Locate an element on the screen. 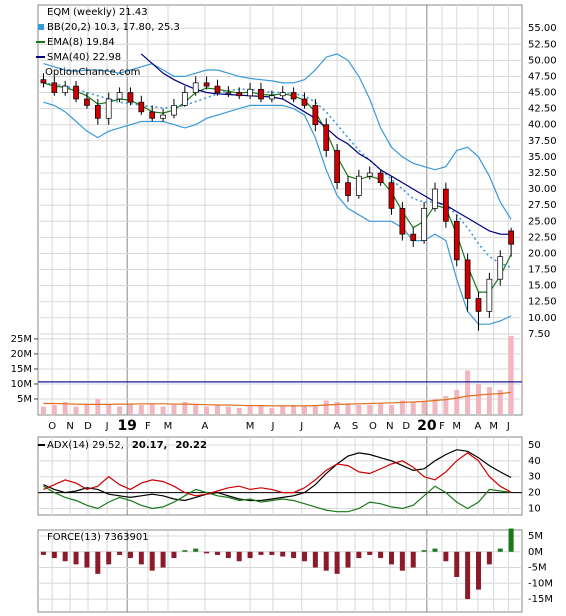  y-tick-label: 30.00 is located at coordinates (542, 189).